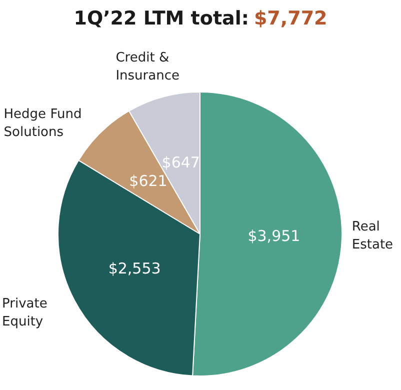 The height and width of the screenshot is (390, 401). Describe the element at coordinates (27, 313) in the screenshot. I see `slice-label: Private Equity` at that location.